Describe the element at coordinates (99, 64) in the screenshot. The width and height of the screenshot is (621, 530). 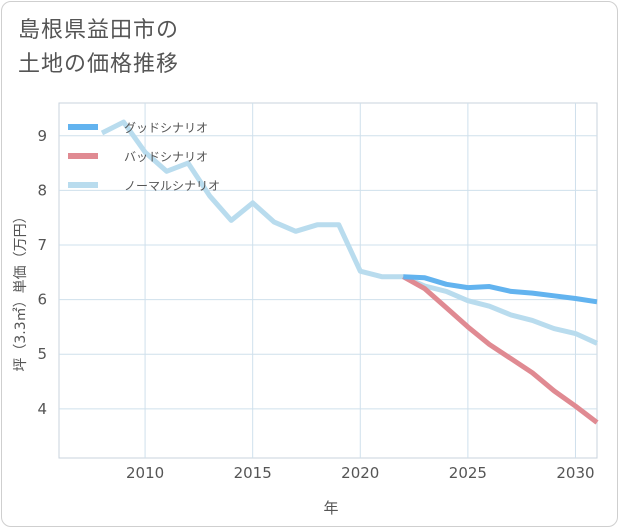
I see `title-line-2: 土地の価格推移` at that location.